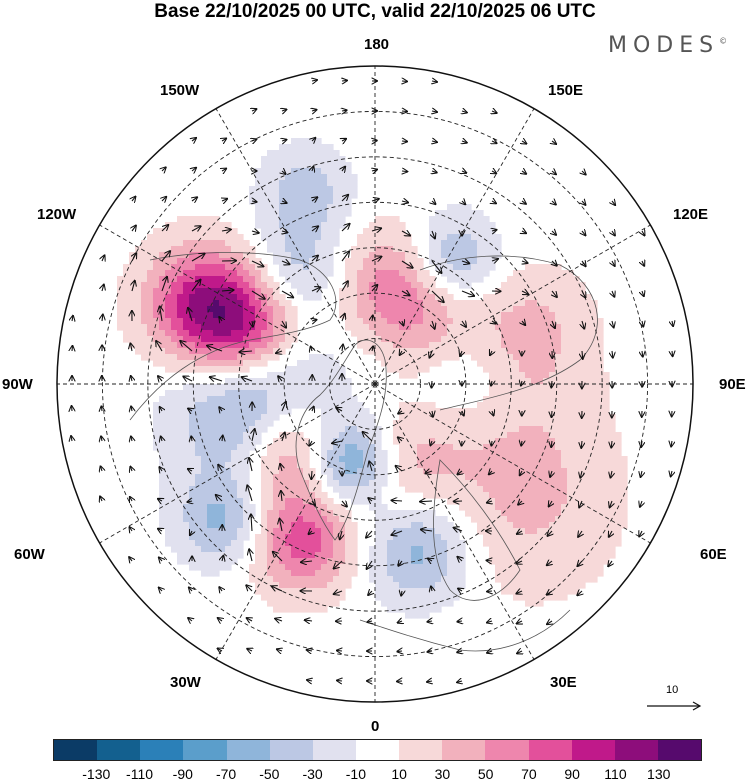 Image resolution: width=750 pixels, height=783 pixels. Describe the element at coordinates (237, 463) in the screenshot. I see `meridian-line` at that location.